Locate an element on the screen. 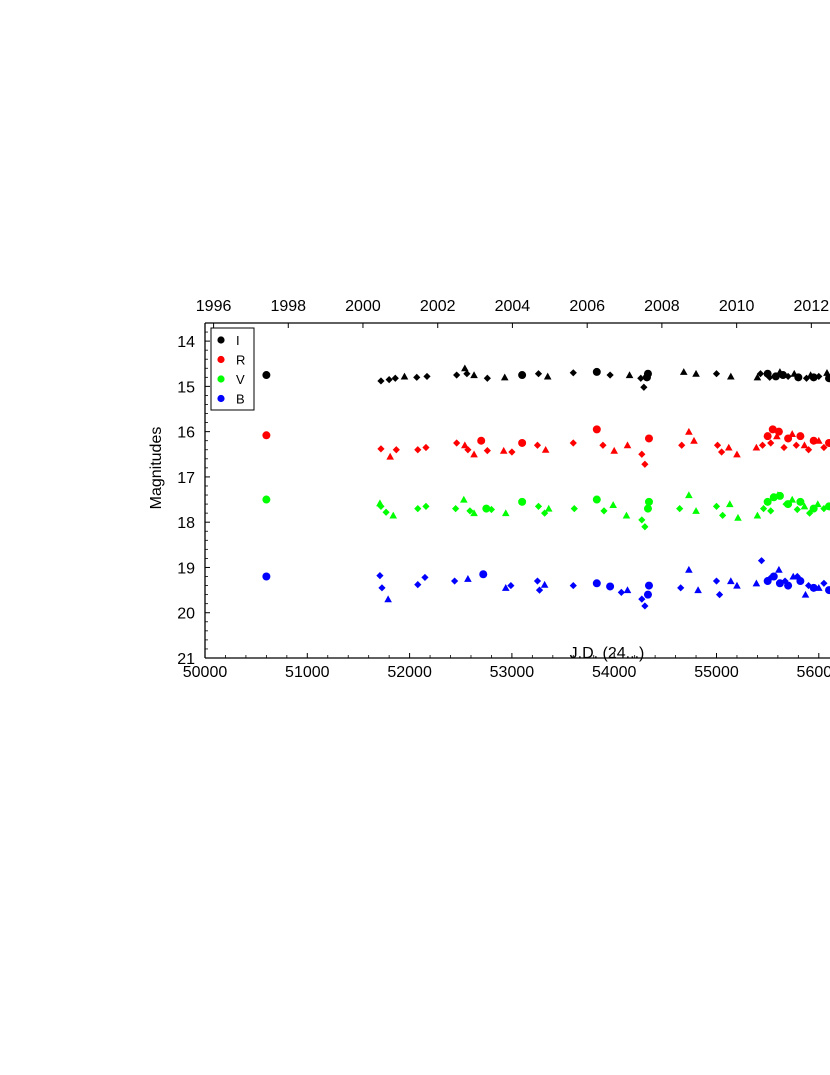 The height and width of the screenshot is (1075, 830). legend-label: B is located at coordinates (240, 399).